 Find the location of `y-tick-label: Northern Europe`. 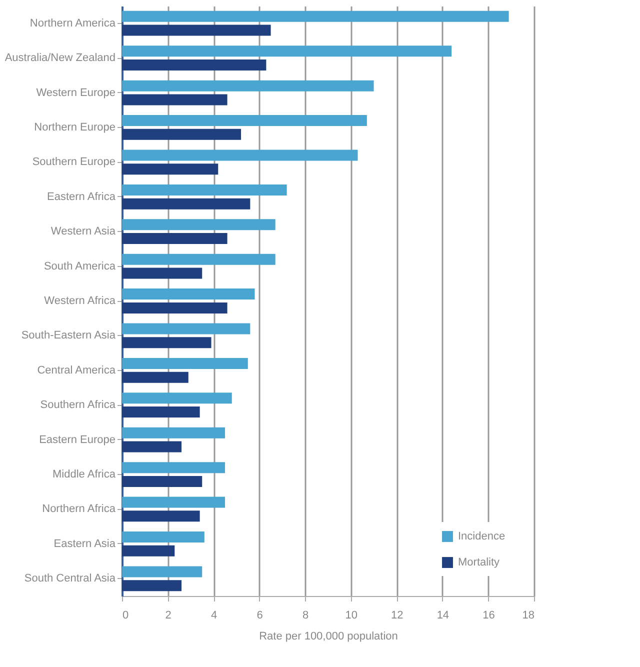

y-tick-label: Northern Europe is located at coordinates (75, 127).